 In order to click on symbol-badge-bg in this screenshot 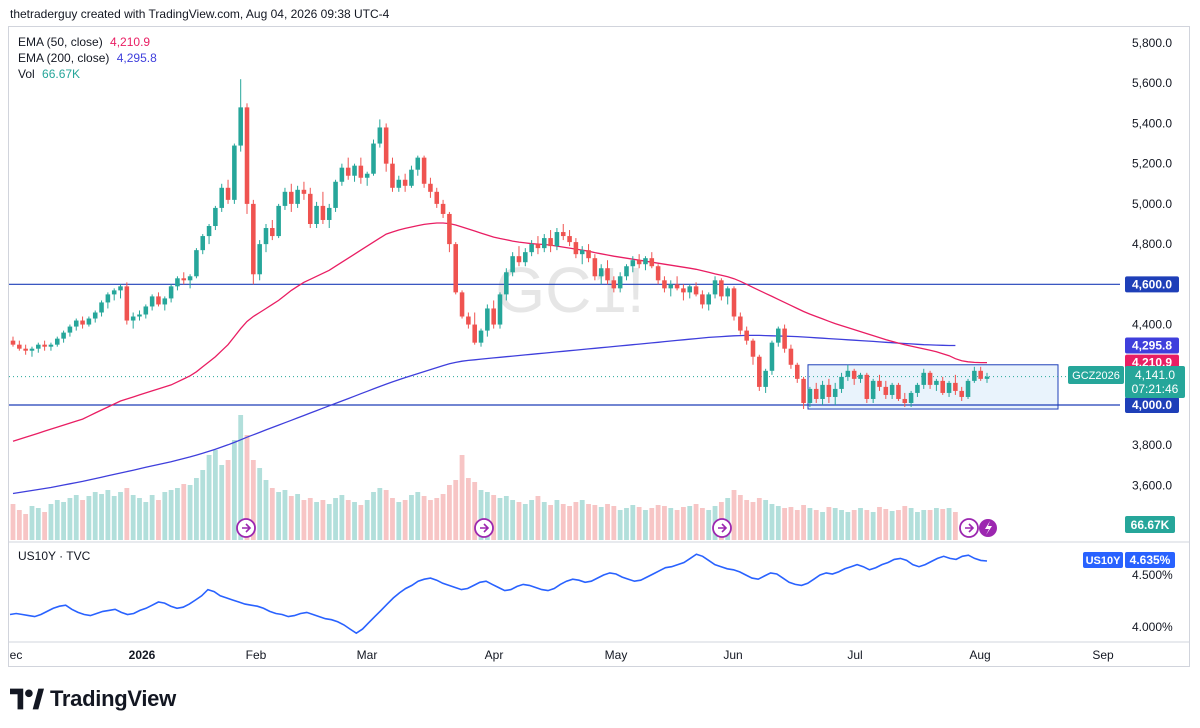, I will do `click(1096, 375)`.